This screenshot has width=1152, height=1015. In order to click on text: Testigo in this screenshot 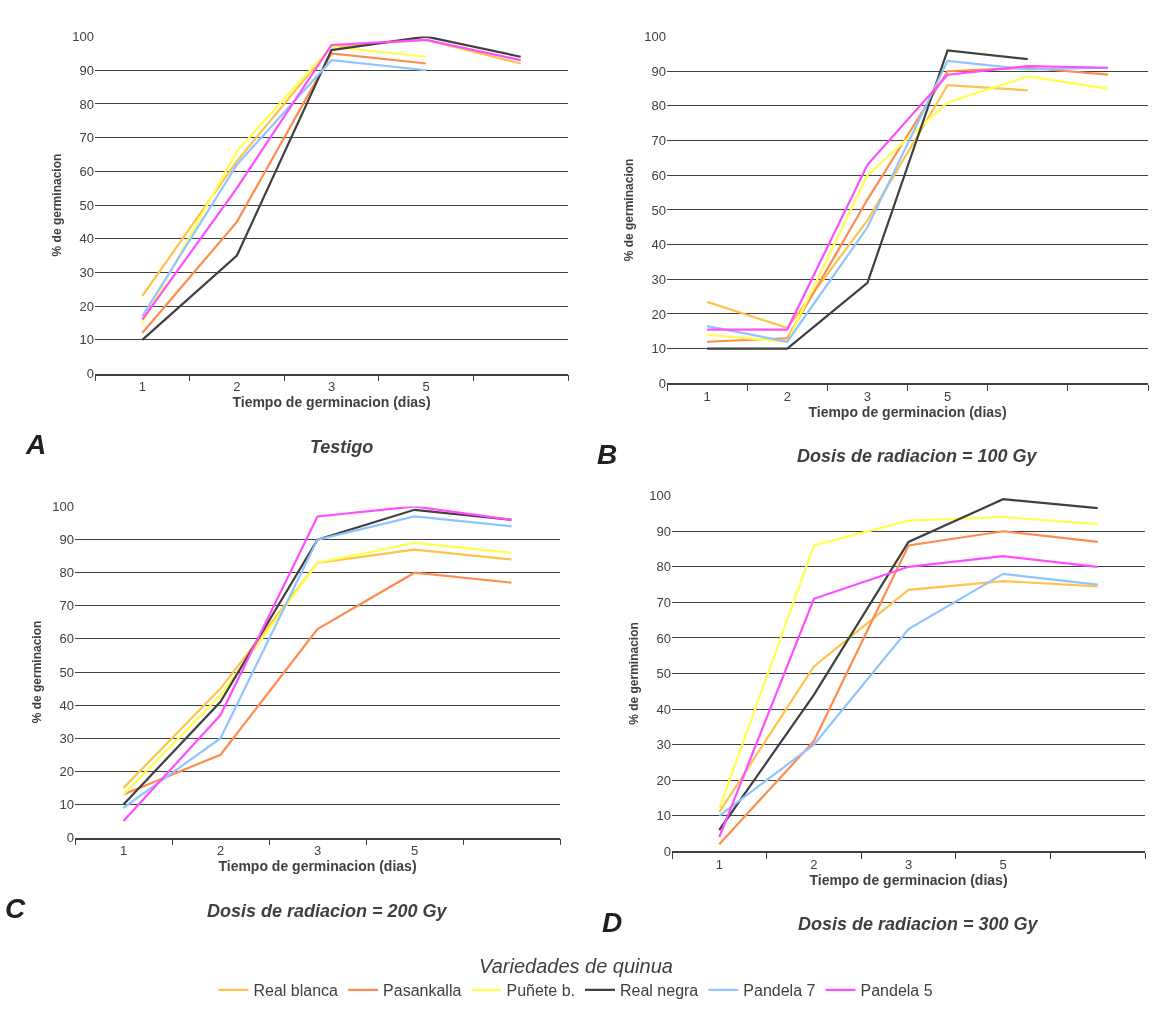, I will do `click(342, 447)`.